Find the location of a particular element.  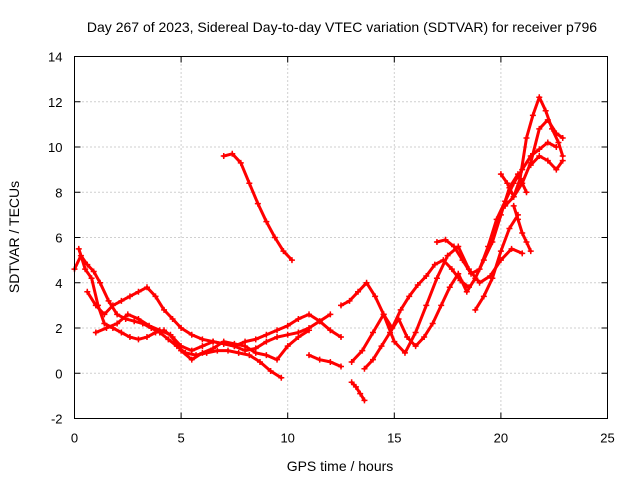

x-axis-label: GPS time / hours is located at coordinates (340, 466).